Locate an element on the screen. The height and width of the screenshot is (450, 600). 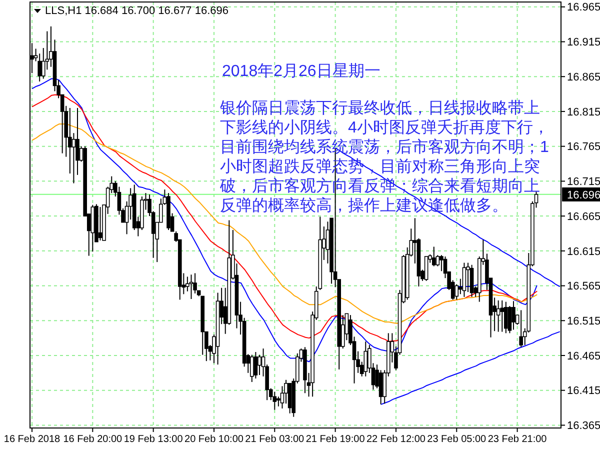
y-tick-label: 16.515 is located at coordinates (583, 321).